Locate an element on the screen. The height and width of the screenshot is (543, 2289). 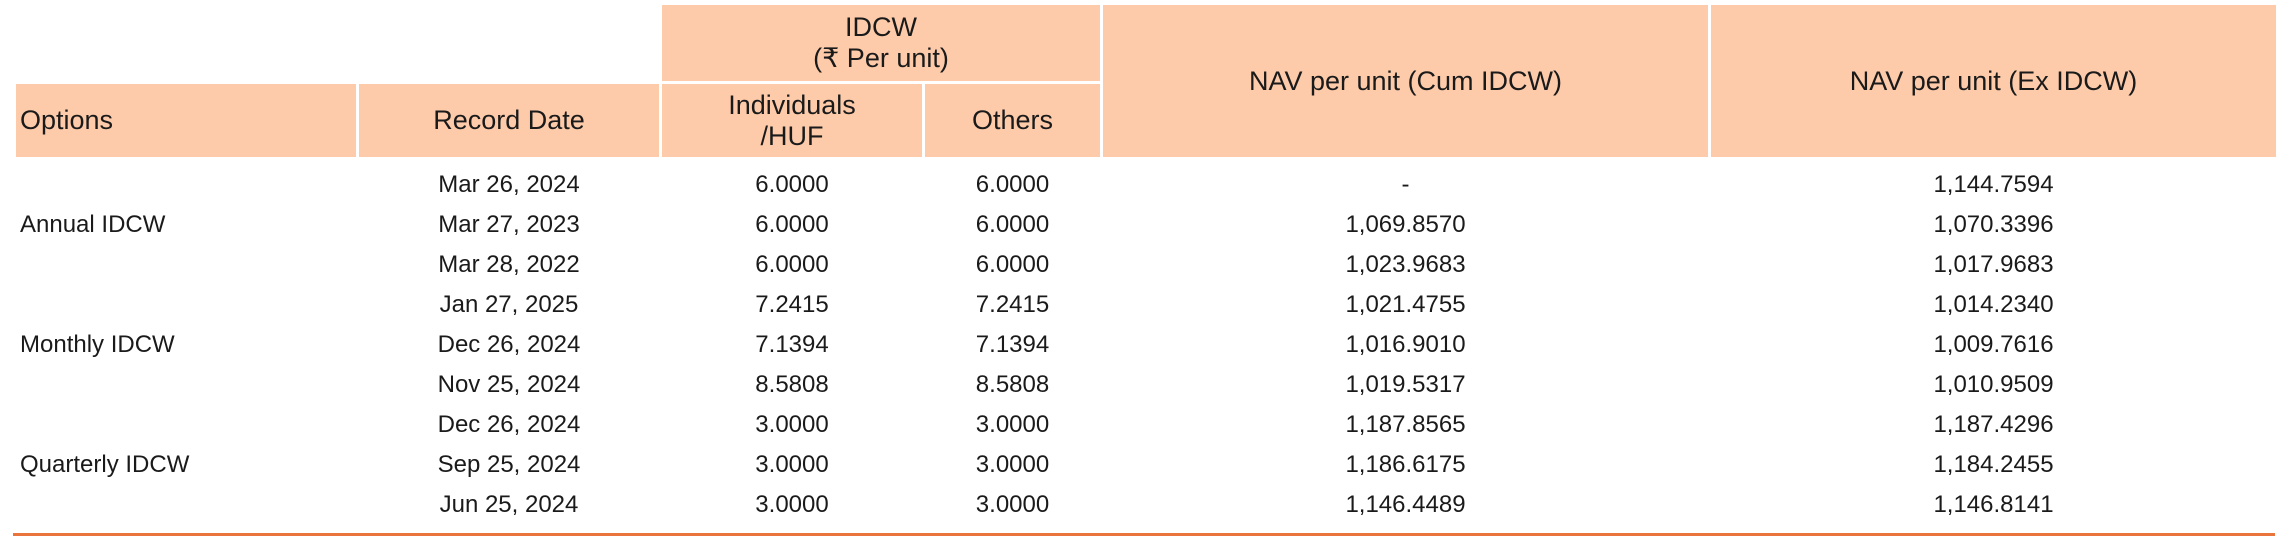
record-date-cell: Jun 25, 2024 is located at coordinates (509, 504).